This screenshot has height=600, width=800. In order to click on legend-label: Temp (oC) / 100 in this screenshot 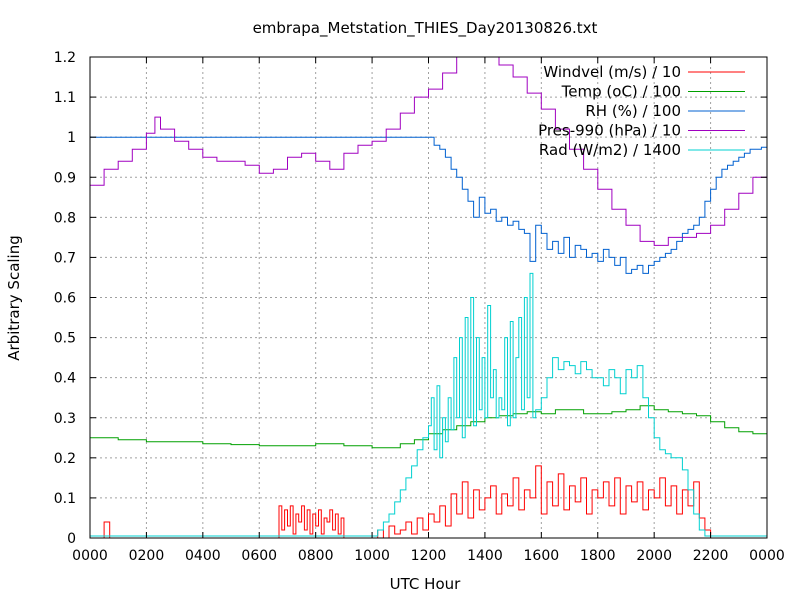, I will do `click(621, 92)`.